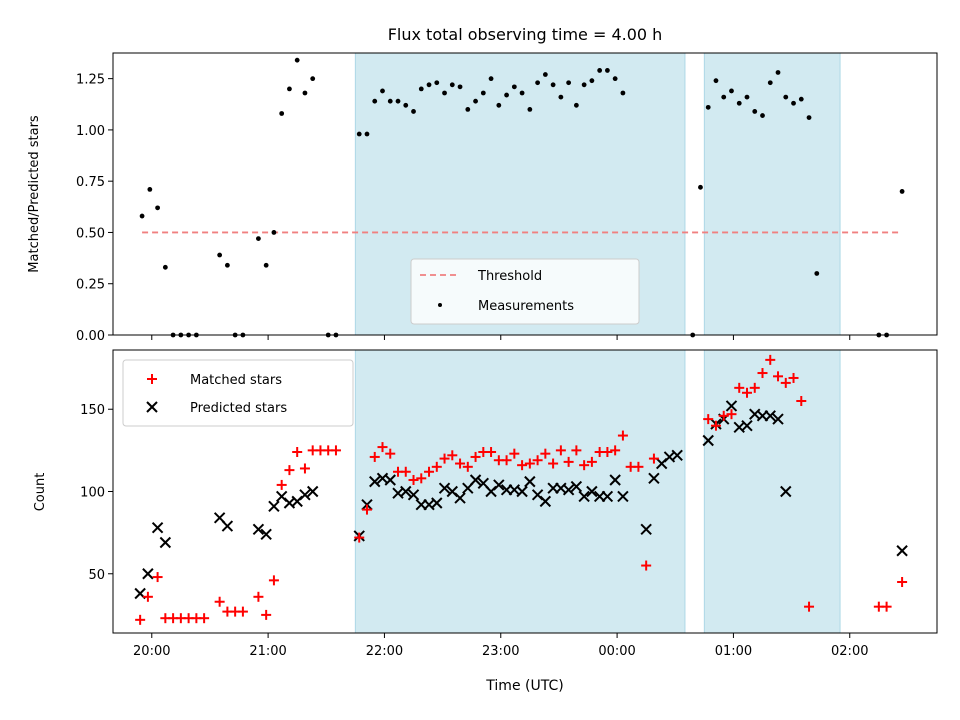 This screenshot has width=960, height=720. What do you see at coordinates (616, 651) in the screenshot?
I see `x-tick-label: 00:00` at bounding box center [616, 651].